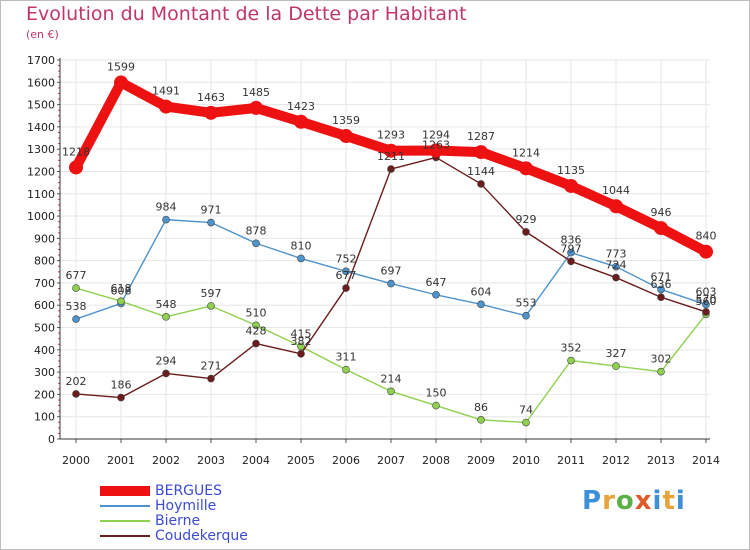  What do you see at coordinates (211, 210) in the screenshot?
I see `data-label-hoymille: 971` at bounding box center [211, 210].